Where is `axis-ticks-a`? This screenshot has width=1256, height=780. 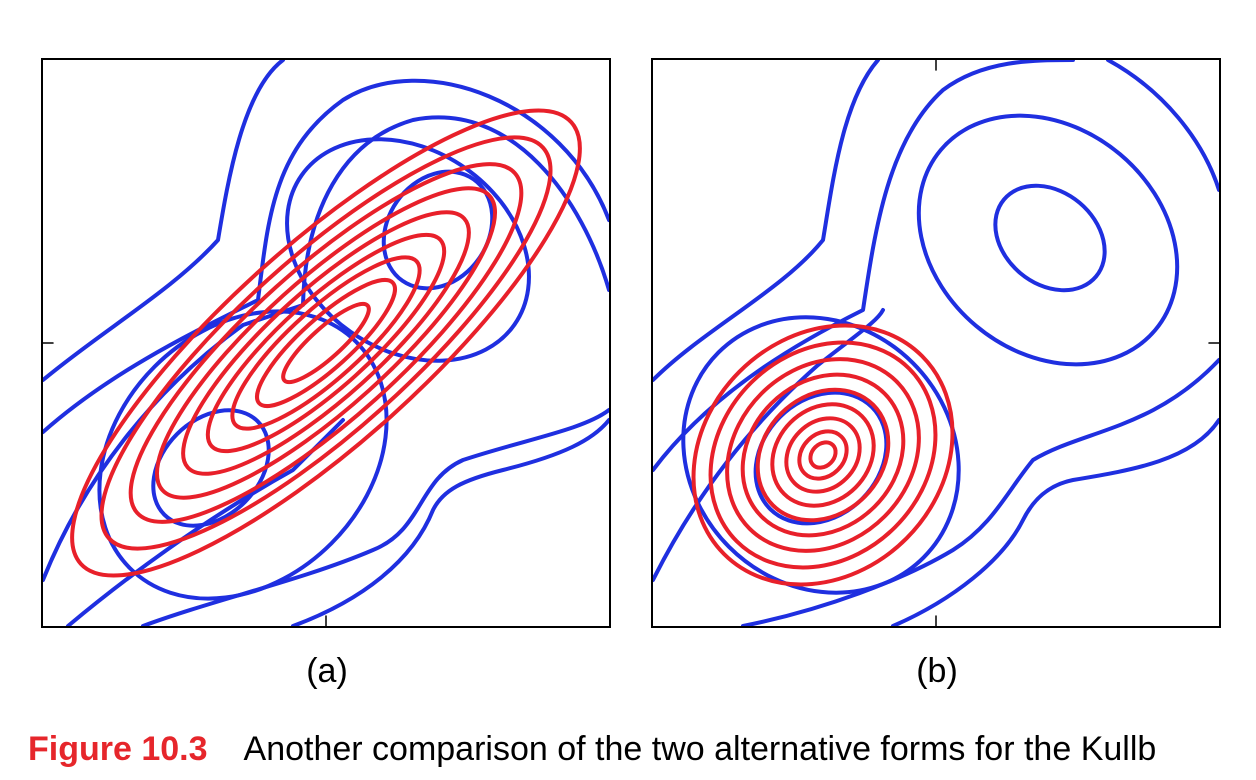 axis-ticks-a is located at coordinates (185, 484).